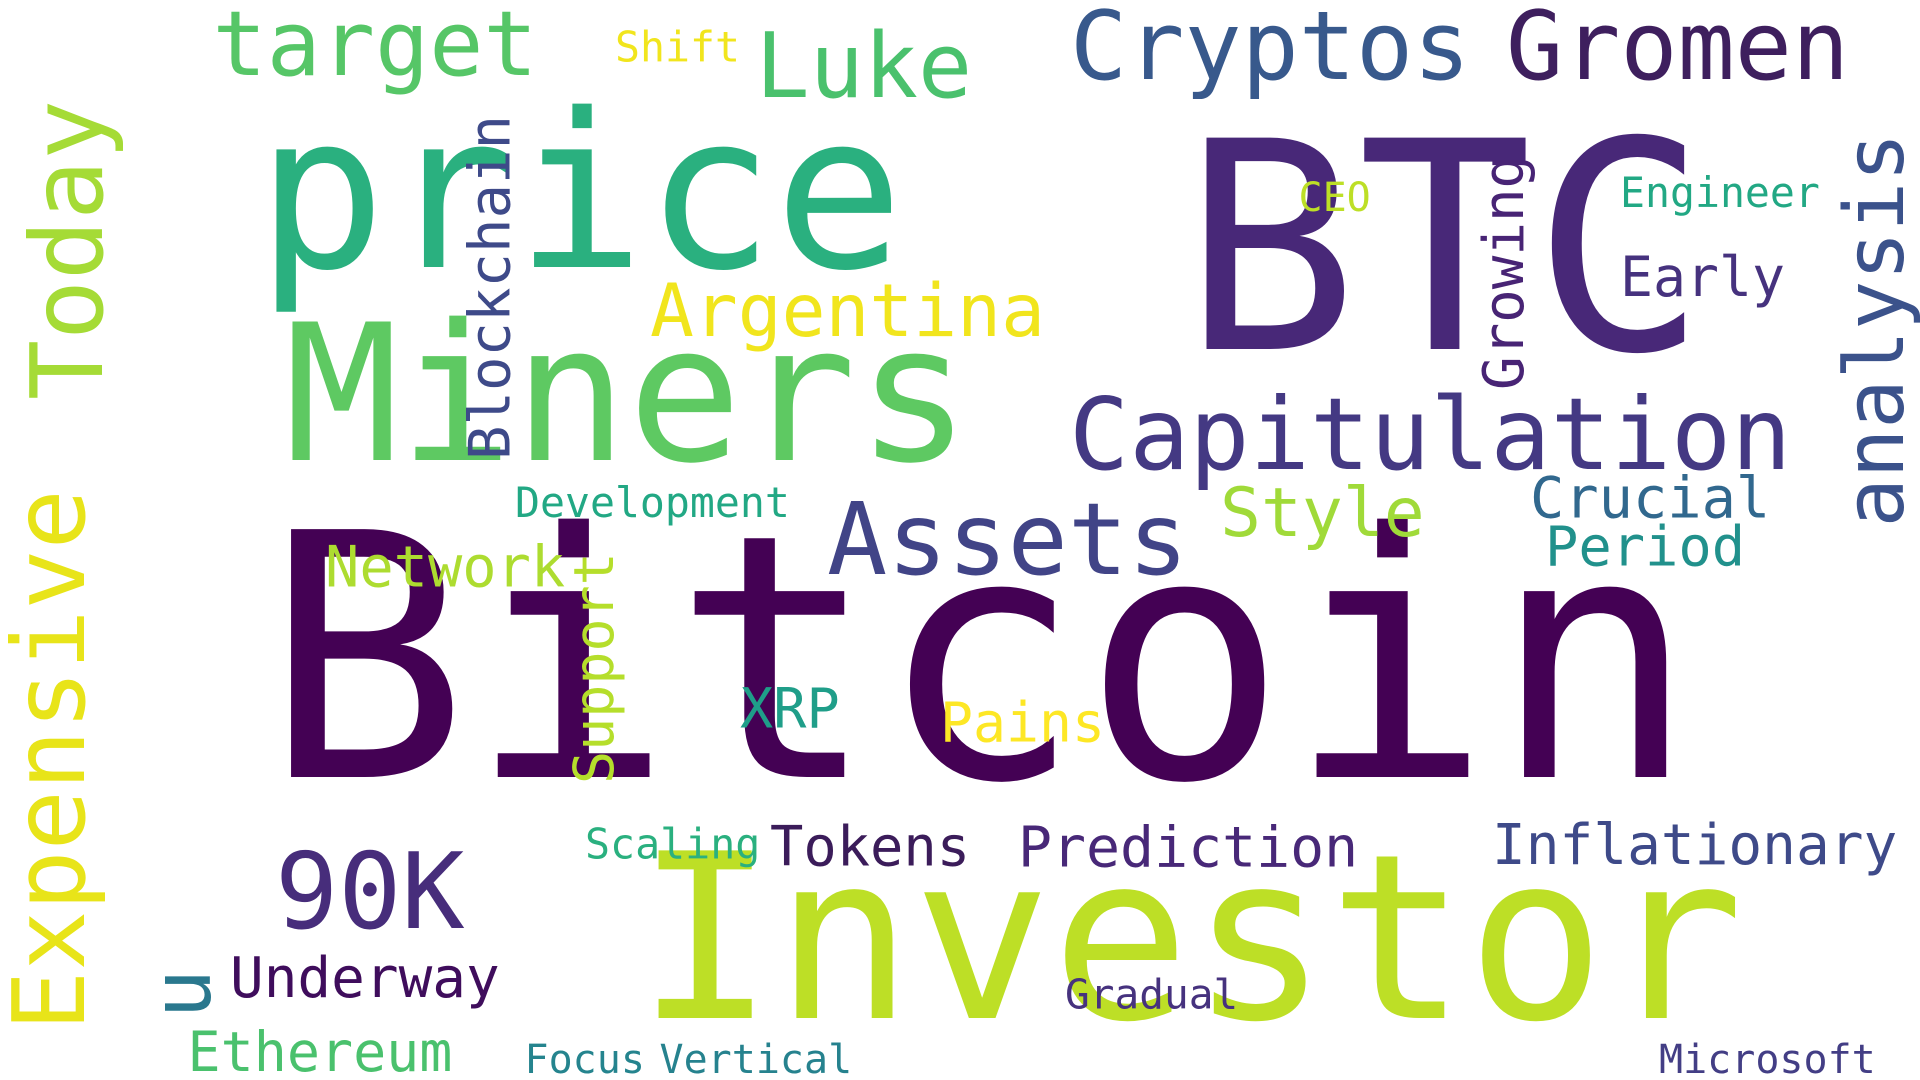 The width and height of the screenshot is (1920, 1080). Describe the element at coordinates (1445, 249) in the screenshot. I see `word-btc: BTC` at that location.